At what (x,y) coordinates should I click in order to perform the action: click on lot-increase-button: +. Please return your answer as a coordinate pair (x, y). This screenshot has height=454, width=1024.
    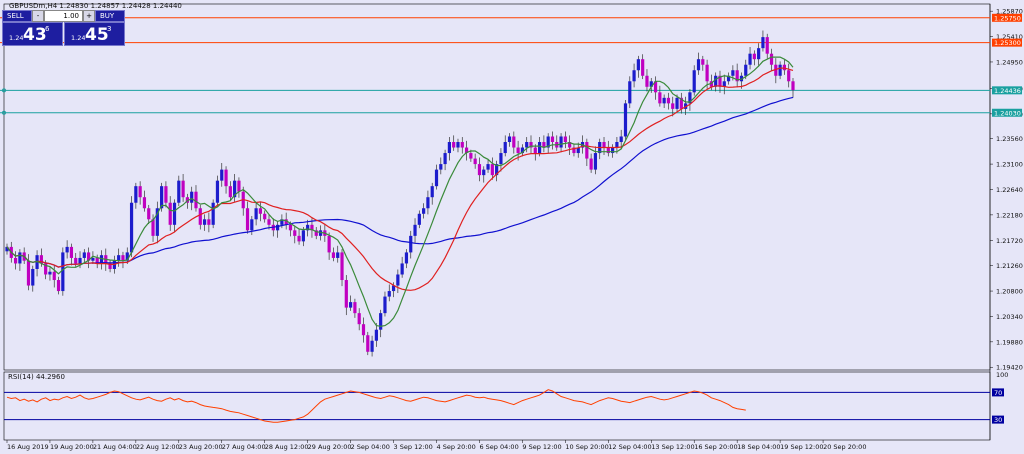
    Looking at the image, I should click on (89, 16).